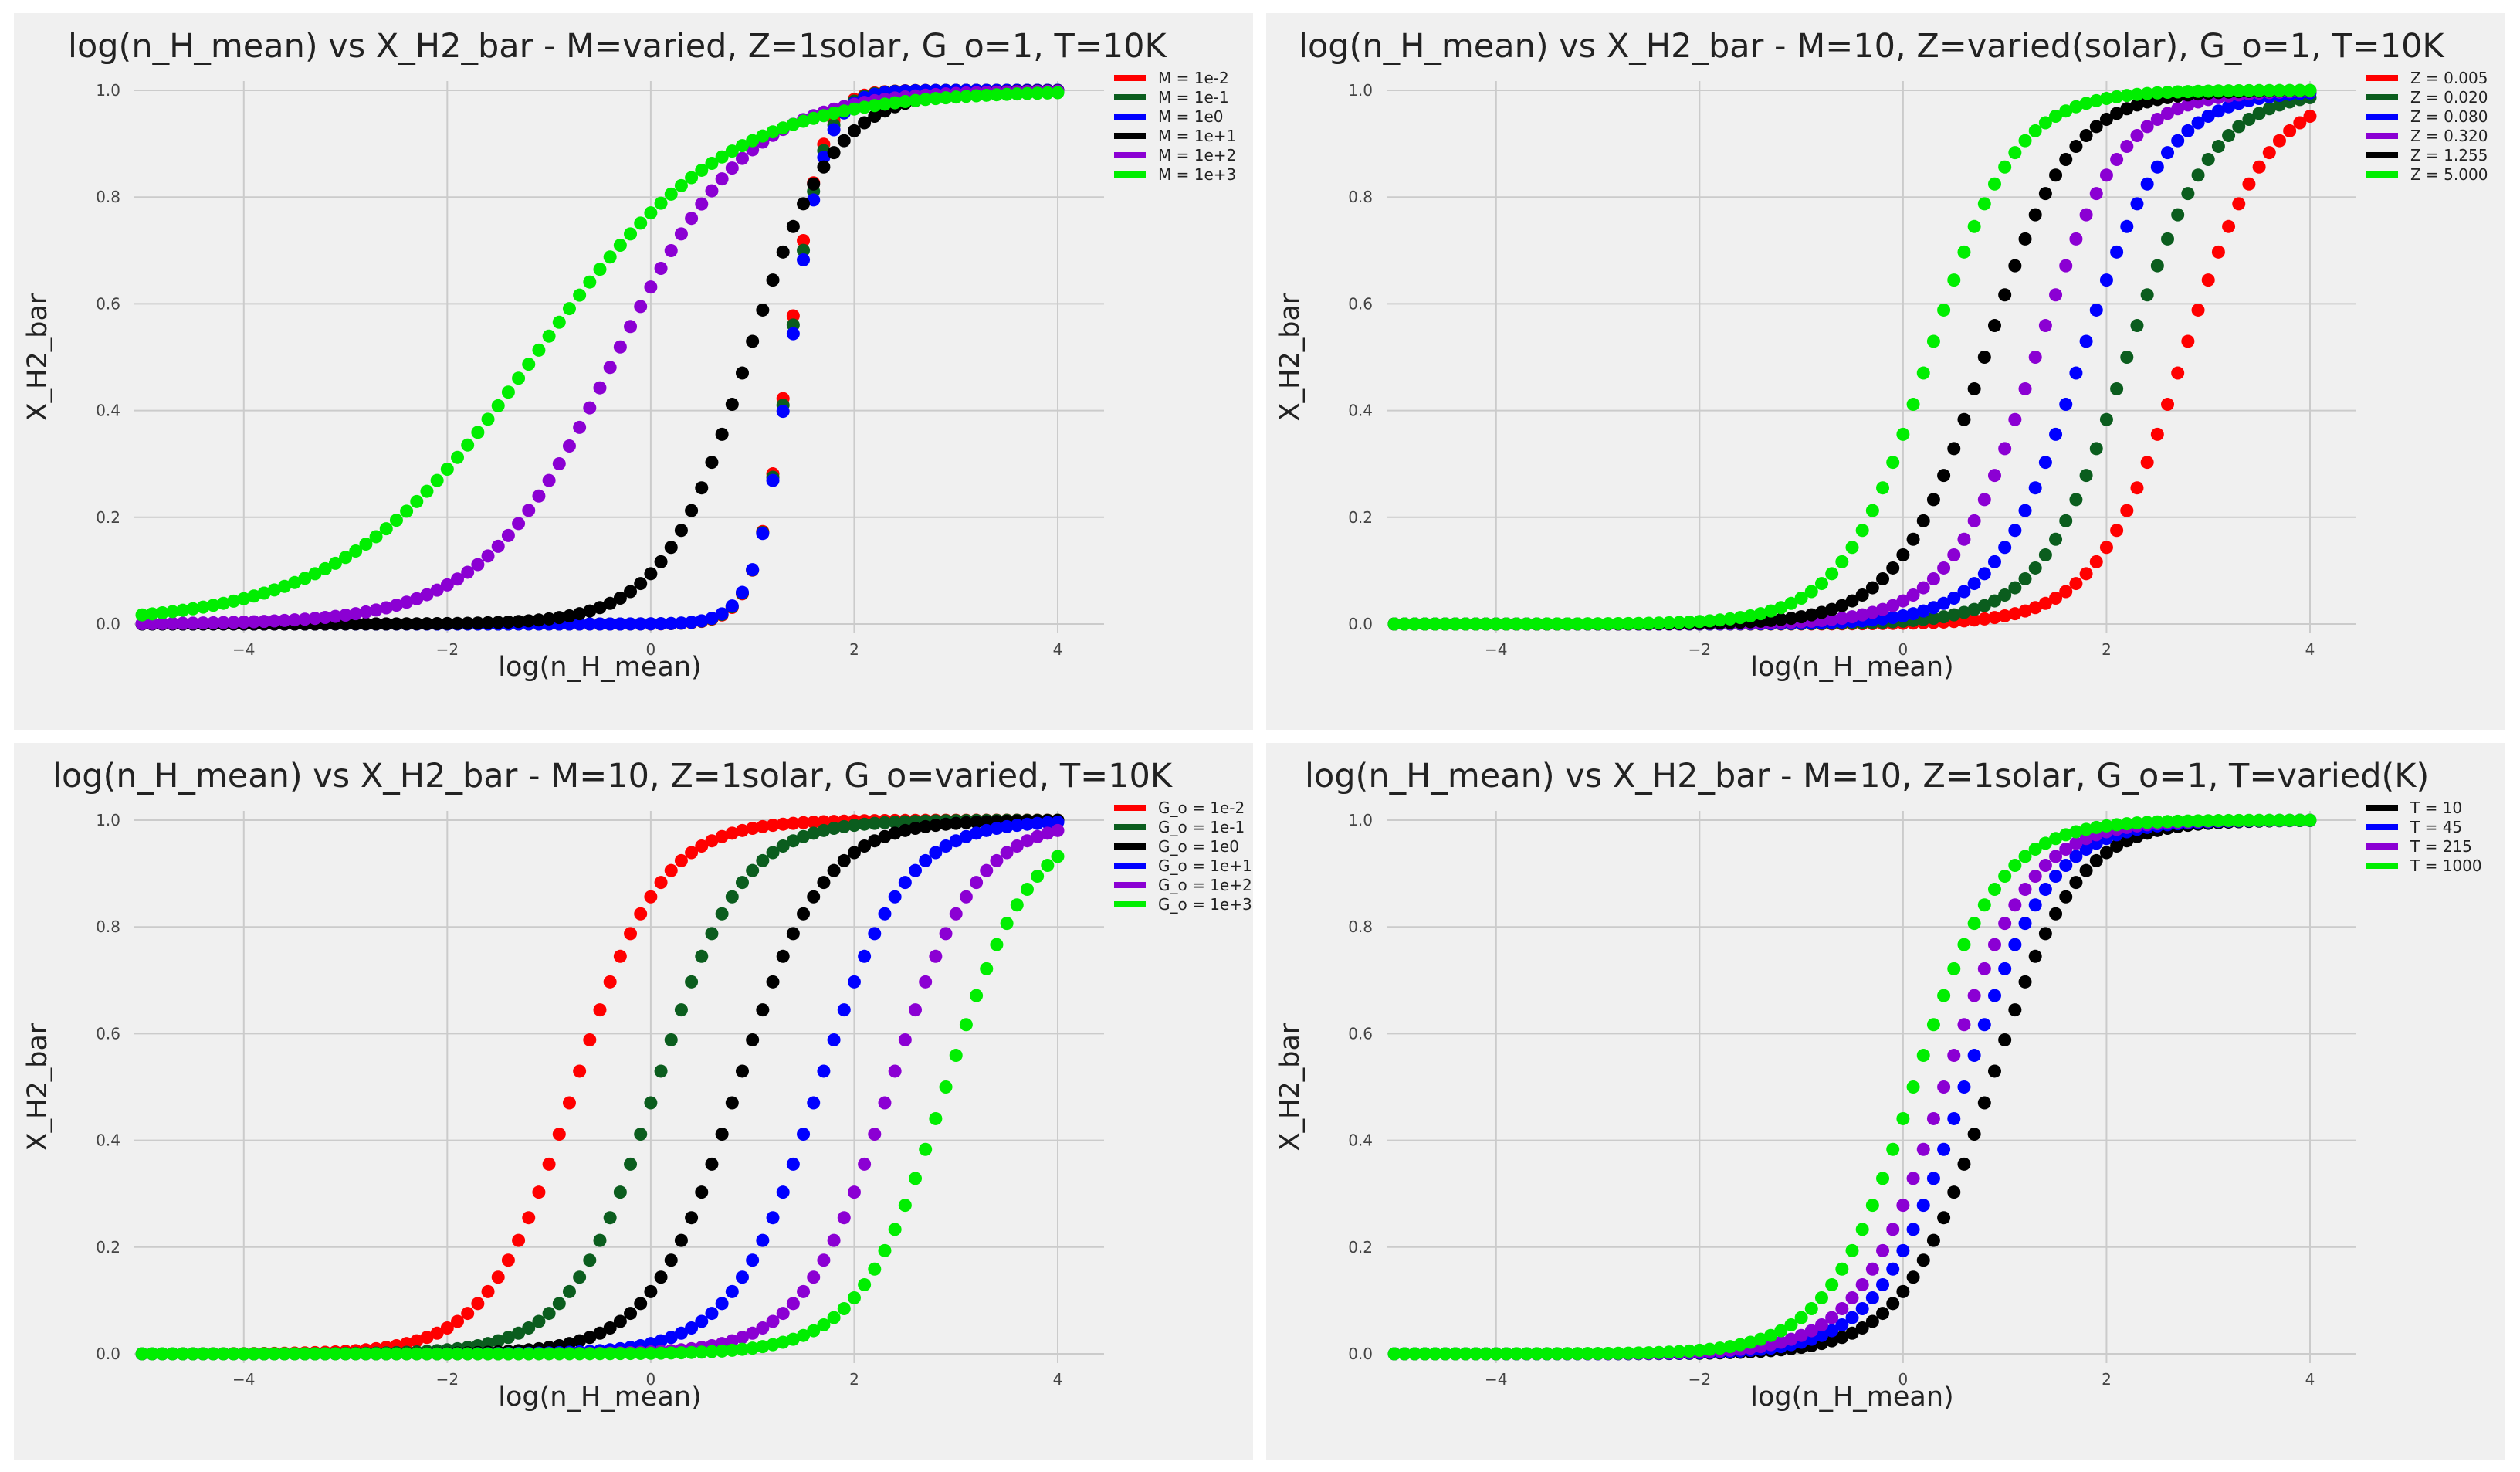 This screenshot has width=2520, height=1472. What do you see at coordinates (1291, 357) in the screenshot?
I see `y-axis-label: X_H2_bar` at bounding box center [1291, 357].